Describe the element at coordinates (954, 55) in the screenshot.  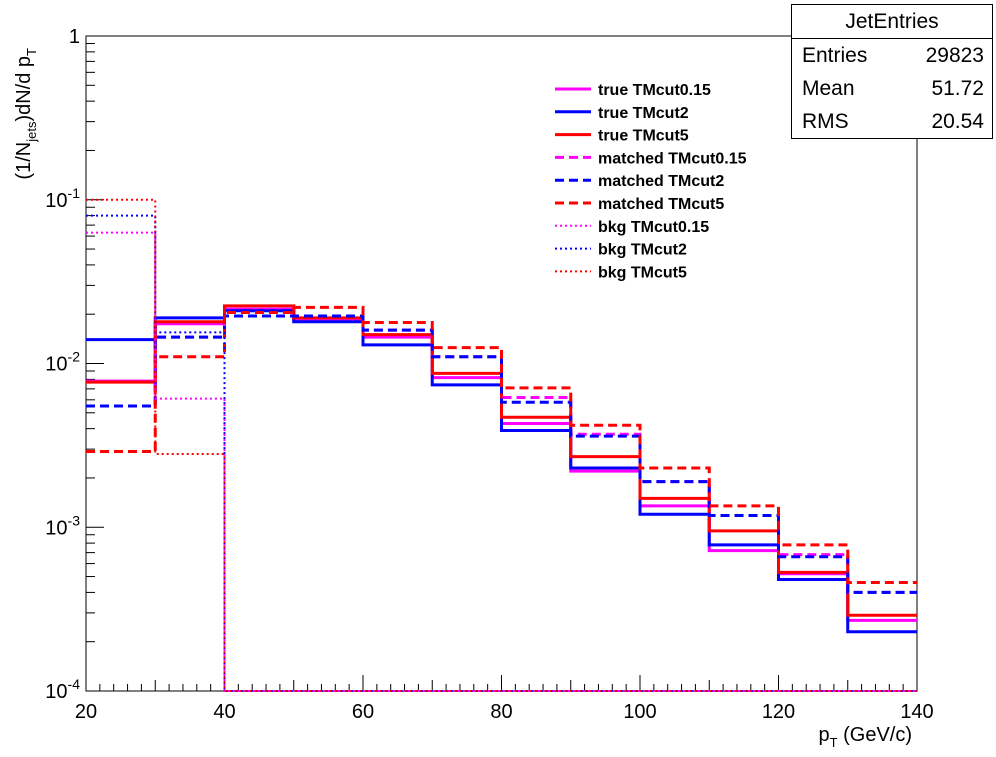
I see `stats-value: 29823` at that location.